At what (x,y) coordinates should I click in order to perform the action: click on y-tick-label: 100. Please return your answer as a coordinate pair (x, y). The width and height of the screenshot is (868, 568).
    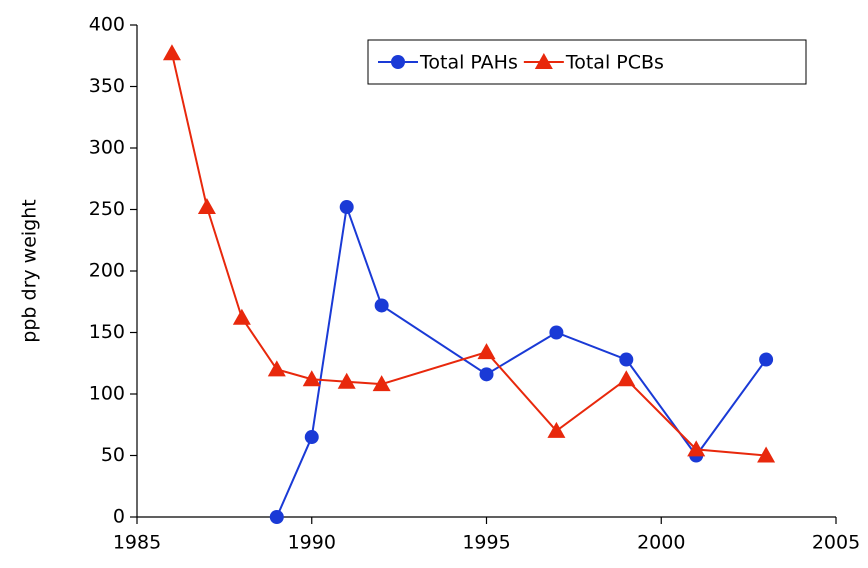
    Looking at the image, I should click on (107, 394).